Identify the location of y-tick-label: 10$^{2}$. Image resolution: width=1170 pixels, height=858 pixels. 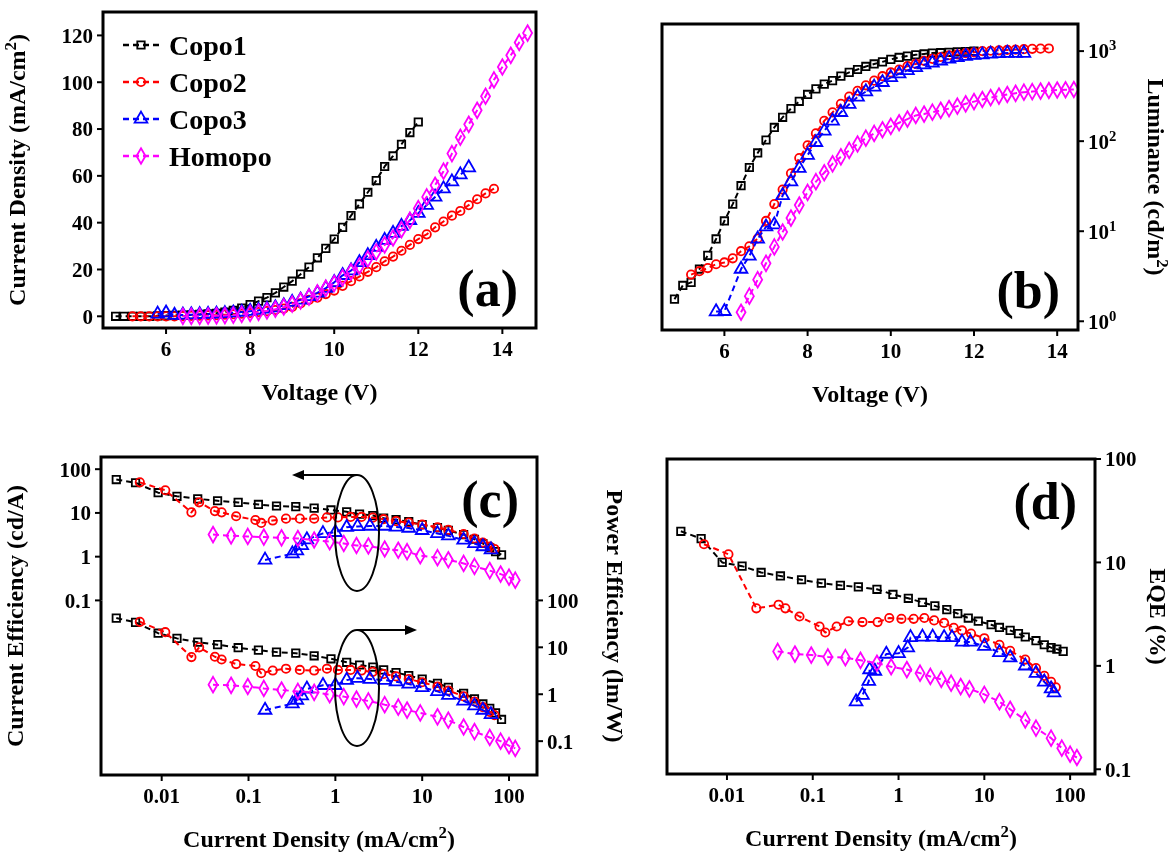
(1102, 140).